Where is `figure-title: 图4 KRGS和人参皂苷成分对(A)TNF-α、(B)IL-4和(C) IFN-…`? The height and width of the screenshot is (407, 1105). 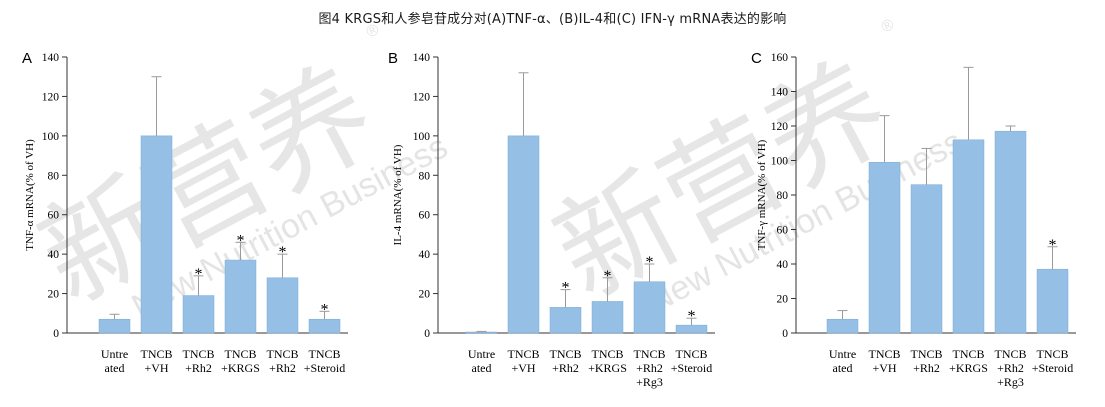
figure-title: 图4 KRGS和人参皂苷成分对(A)TNF-α、(B)IL-4和(C) IFN-… is located at coordinates (552, 19).